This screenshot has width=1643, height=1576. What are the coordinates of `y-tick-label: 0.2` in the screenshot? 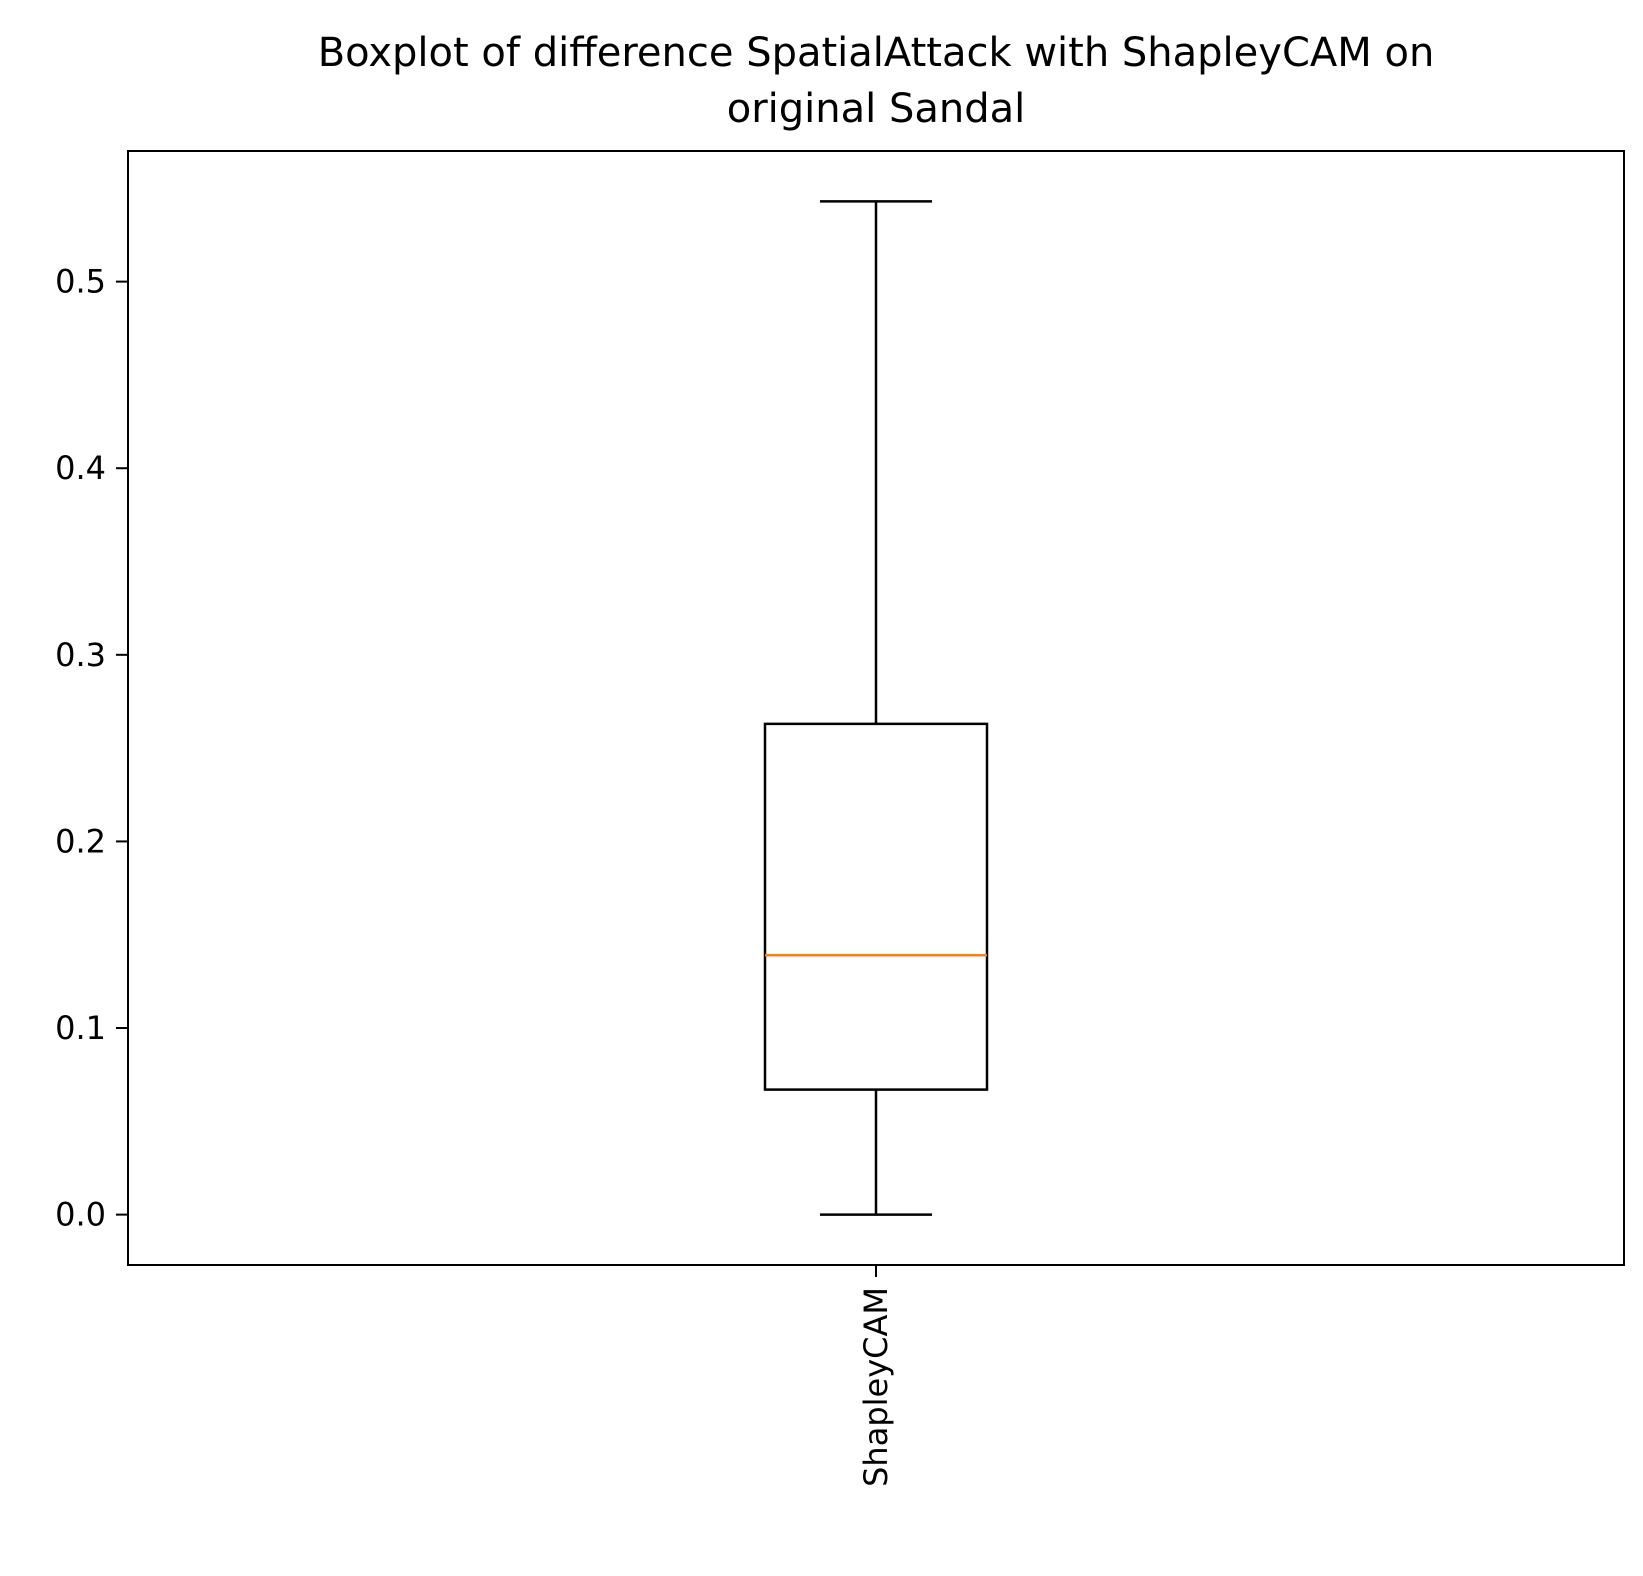 It's located at (80, 841).